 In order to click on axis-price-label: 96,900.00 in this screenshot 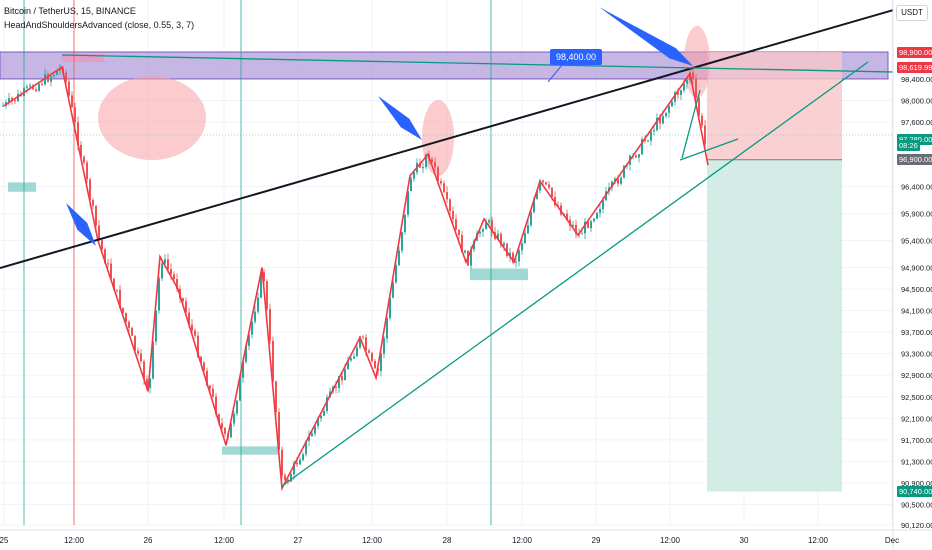, I will do `click(914, 160)`.